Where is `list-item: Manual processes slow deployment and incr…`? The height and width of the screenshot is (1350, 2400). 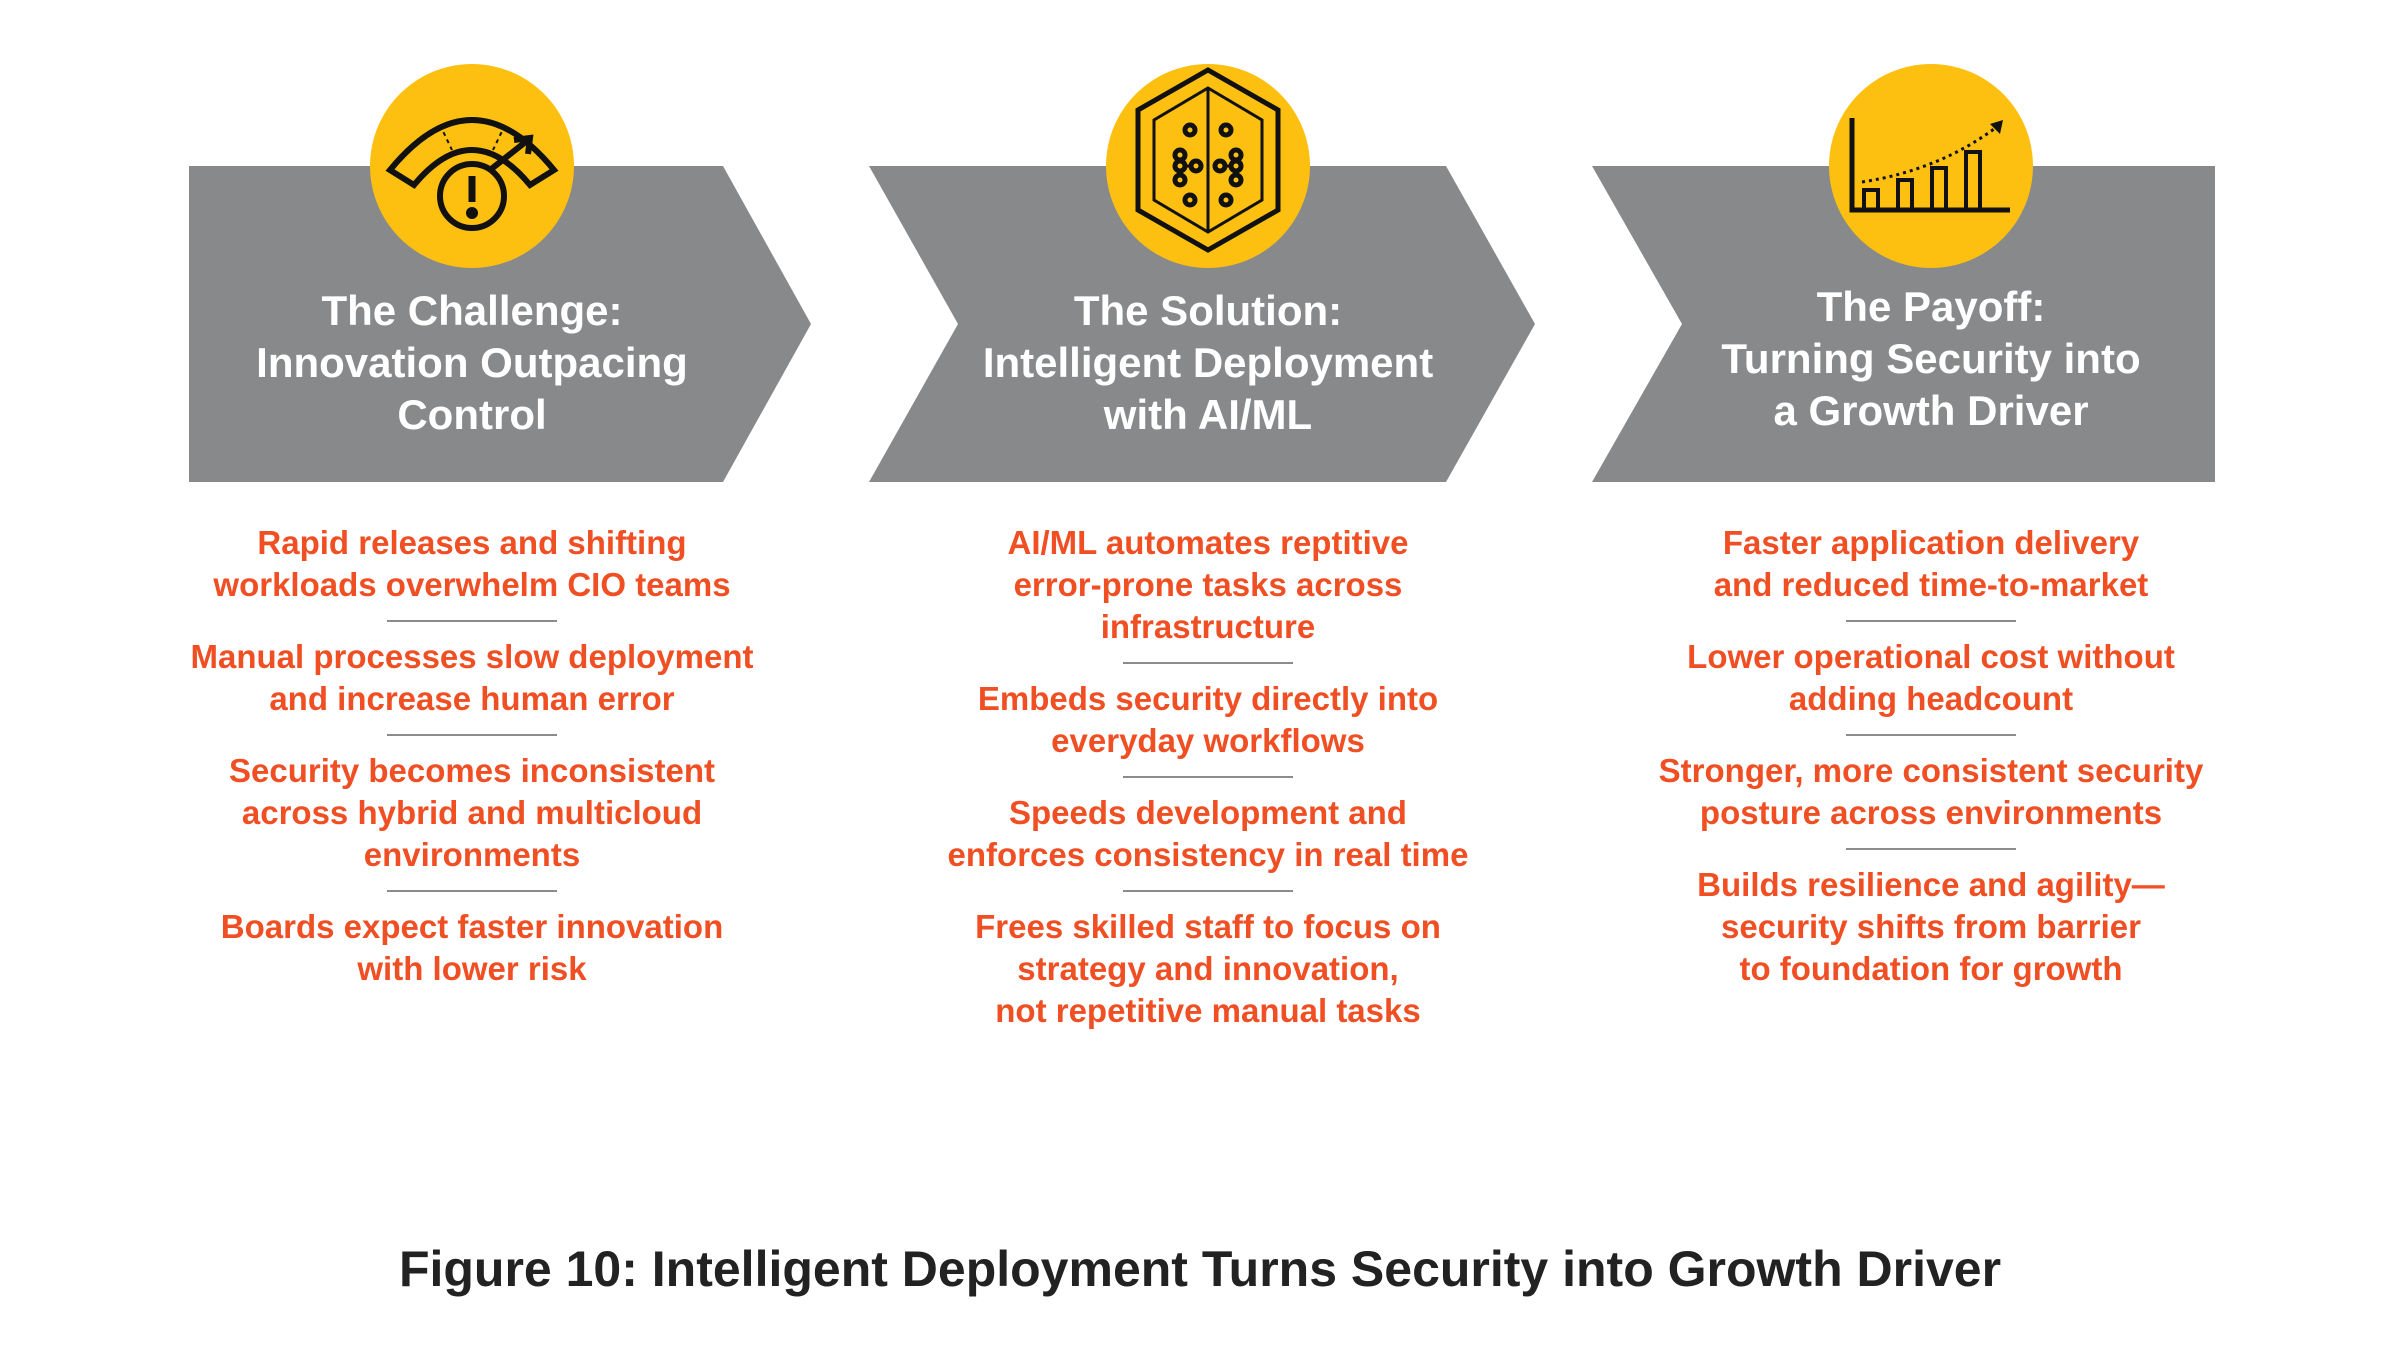 list-item: Manual processes slow deployment and incr… is located at coordinates (472, 678).